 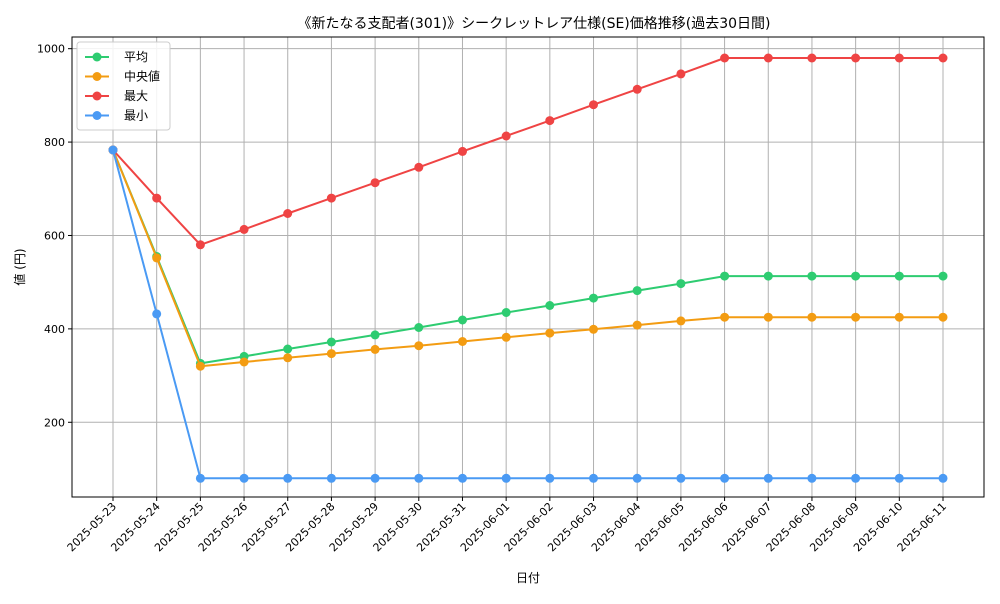 What do you see at coordinates (116, 116) in the screenshot?
I see `legend-item-3: 最小` at bounding box center [116, 116].